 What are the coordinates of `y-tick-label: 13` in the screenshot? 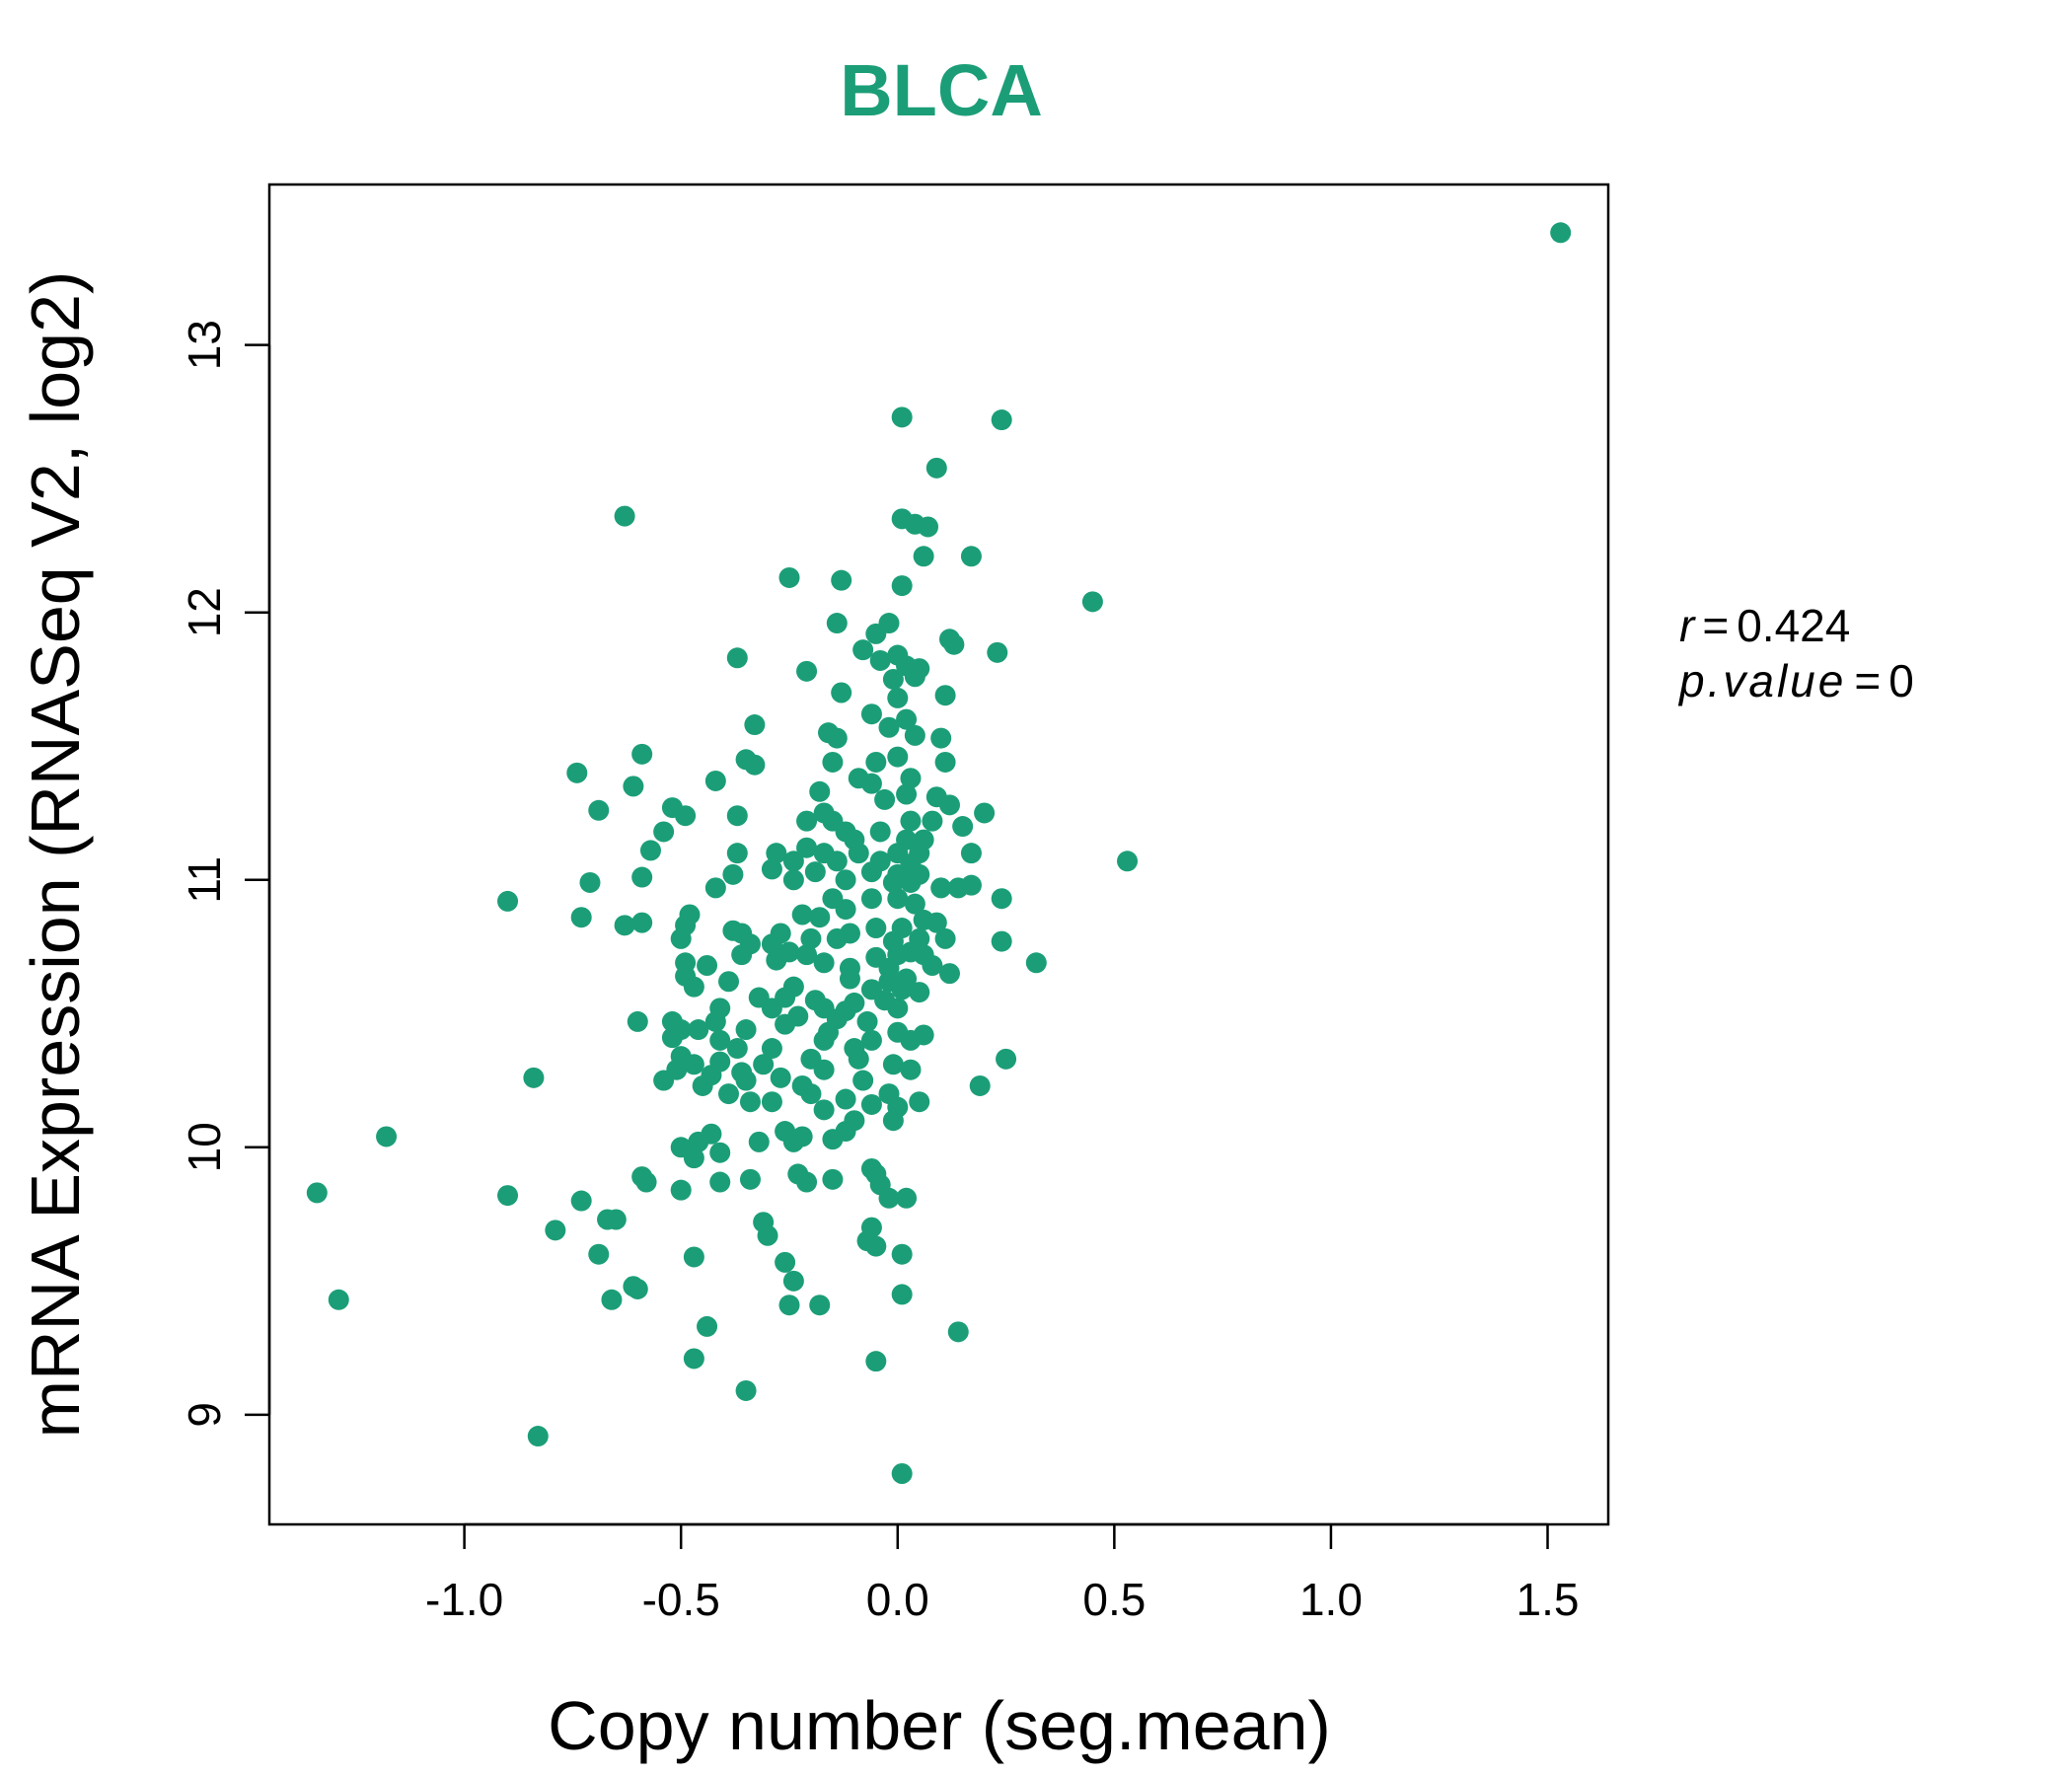 It's located at (205, 345).